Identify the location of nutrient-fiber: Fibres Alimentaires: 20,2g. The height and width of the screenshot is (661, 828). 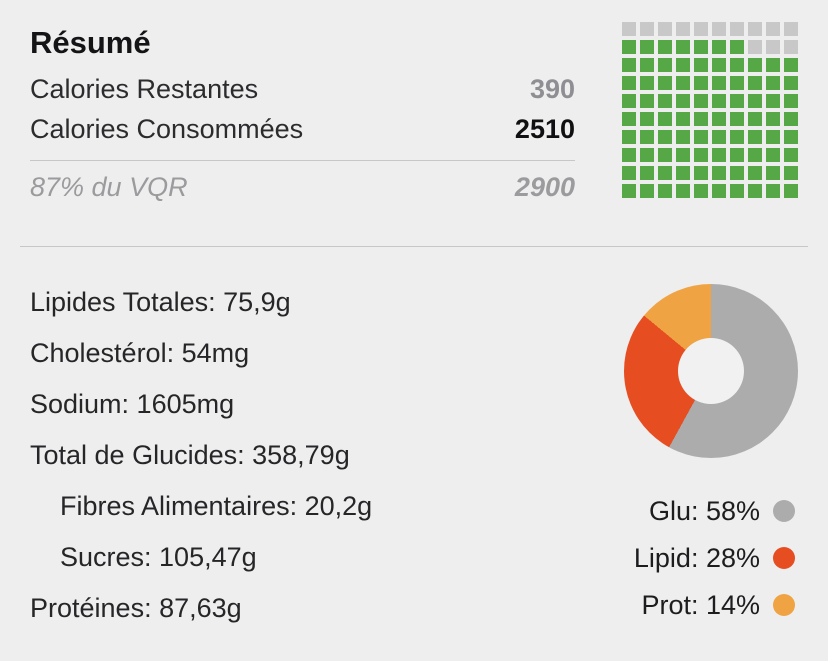
(216, 506).